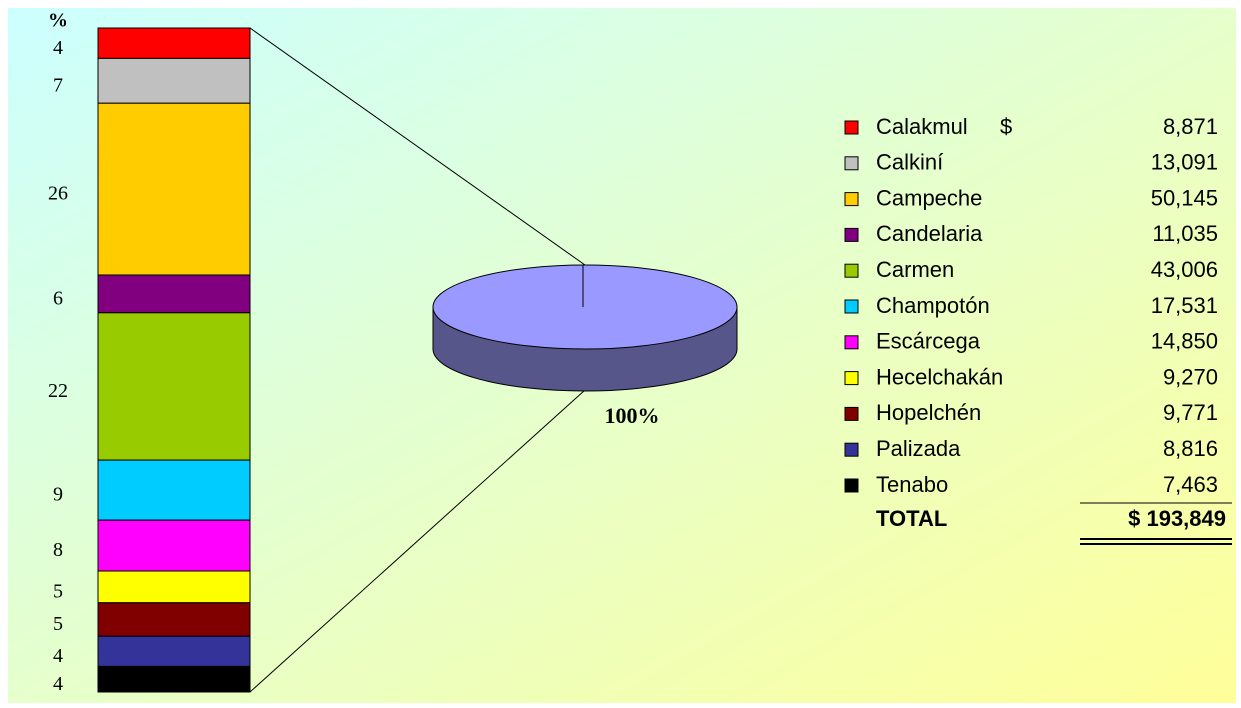  Describe the element at coordinates (915, 269) in the screenshot. I see `legend-label: Carmen` at that location.